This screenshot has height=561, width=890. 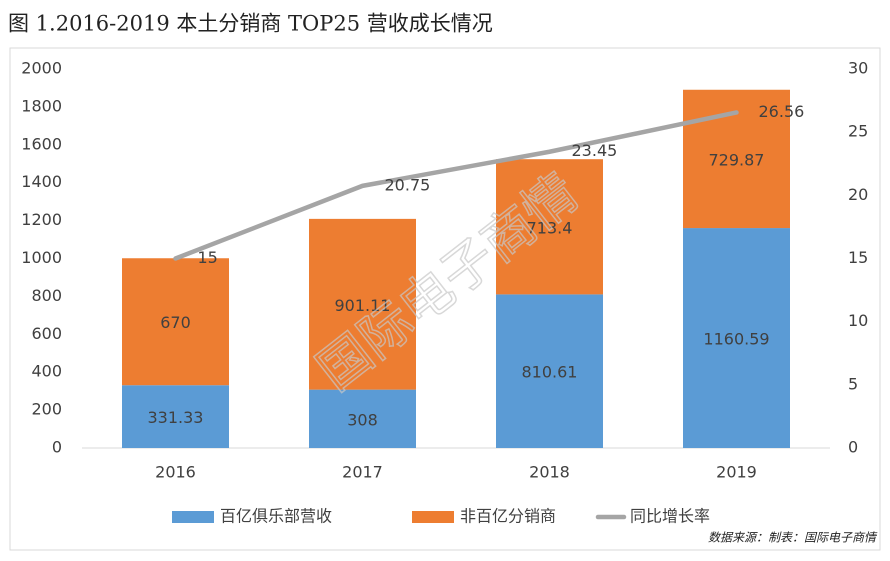 I want to click on bar-value-label: 308, so click(x=362, y=419).